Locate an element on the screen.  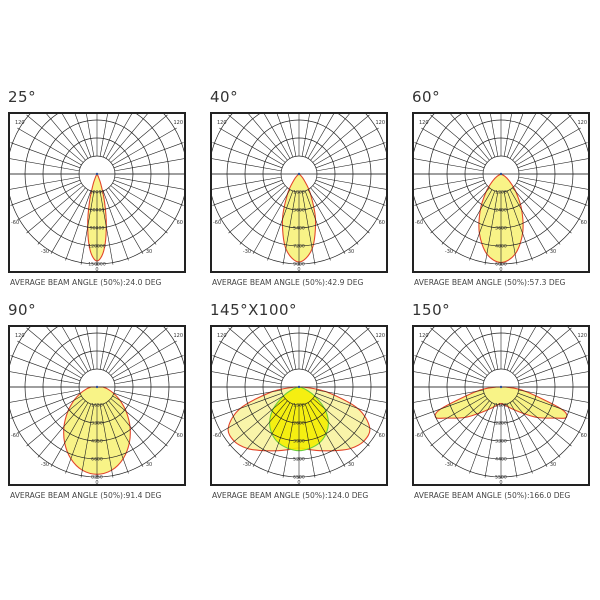
intensity-curve is located at coordinates (501, 402).